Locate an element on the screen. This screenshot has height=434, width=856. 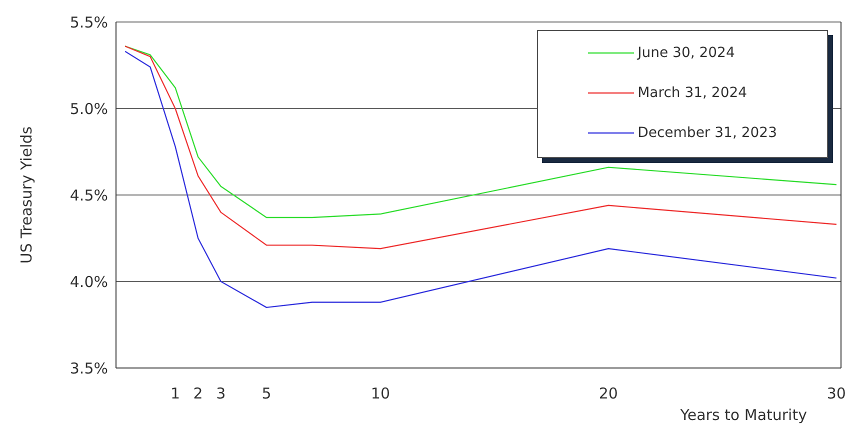
x-tick-label: 30 is located at coordinates (836, 393).